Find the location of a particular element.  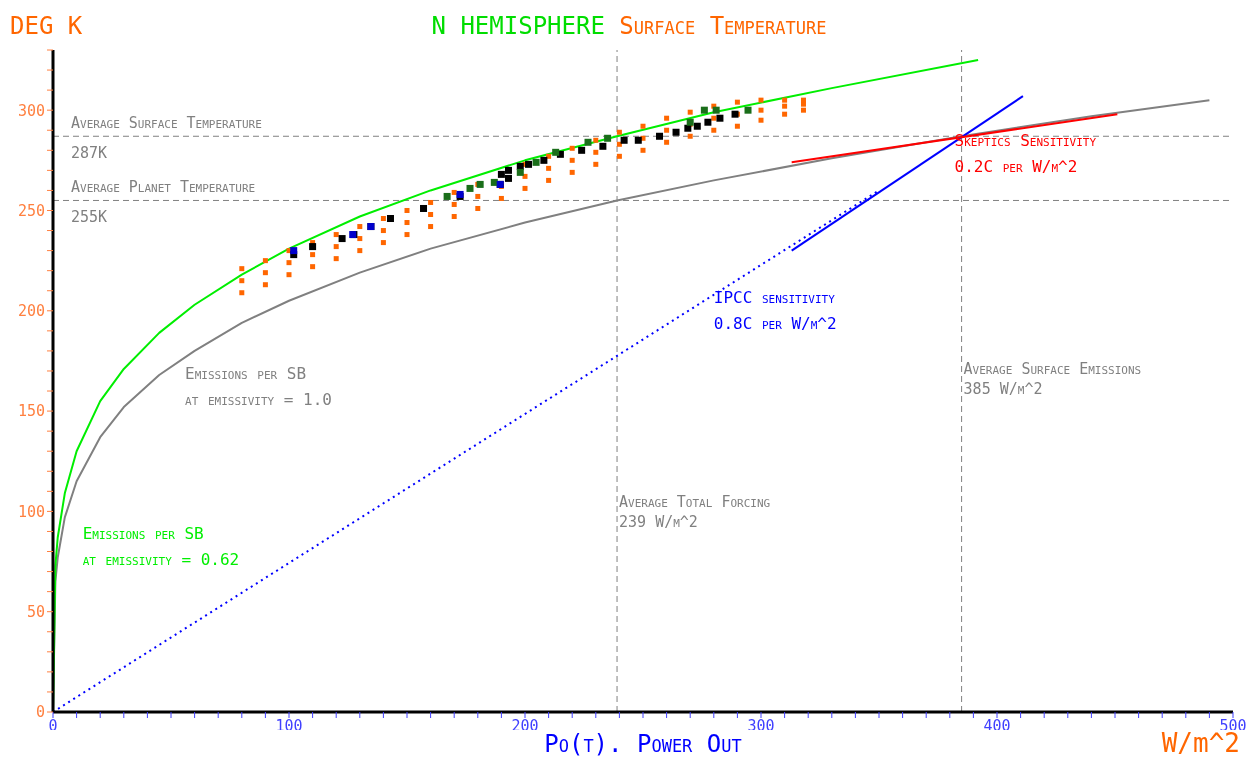

x-tick-label: 0 is located at coordinates (53, 725).